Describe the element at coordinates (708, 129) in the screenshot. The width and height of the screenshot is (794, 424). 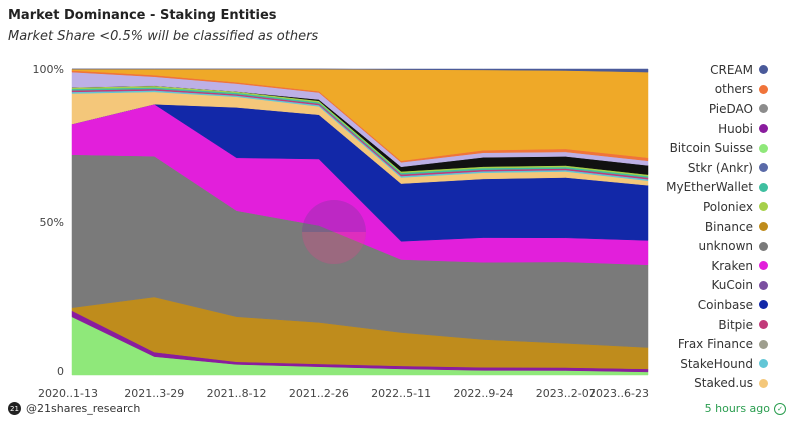
I see `legend-item: Huobi` at that location.